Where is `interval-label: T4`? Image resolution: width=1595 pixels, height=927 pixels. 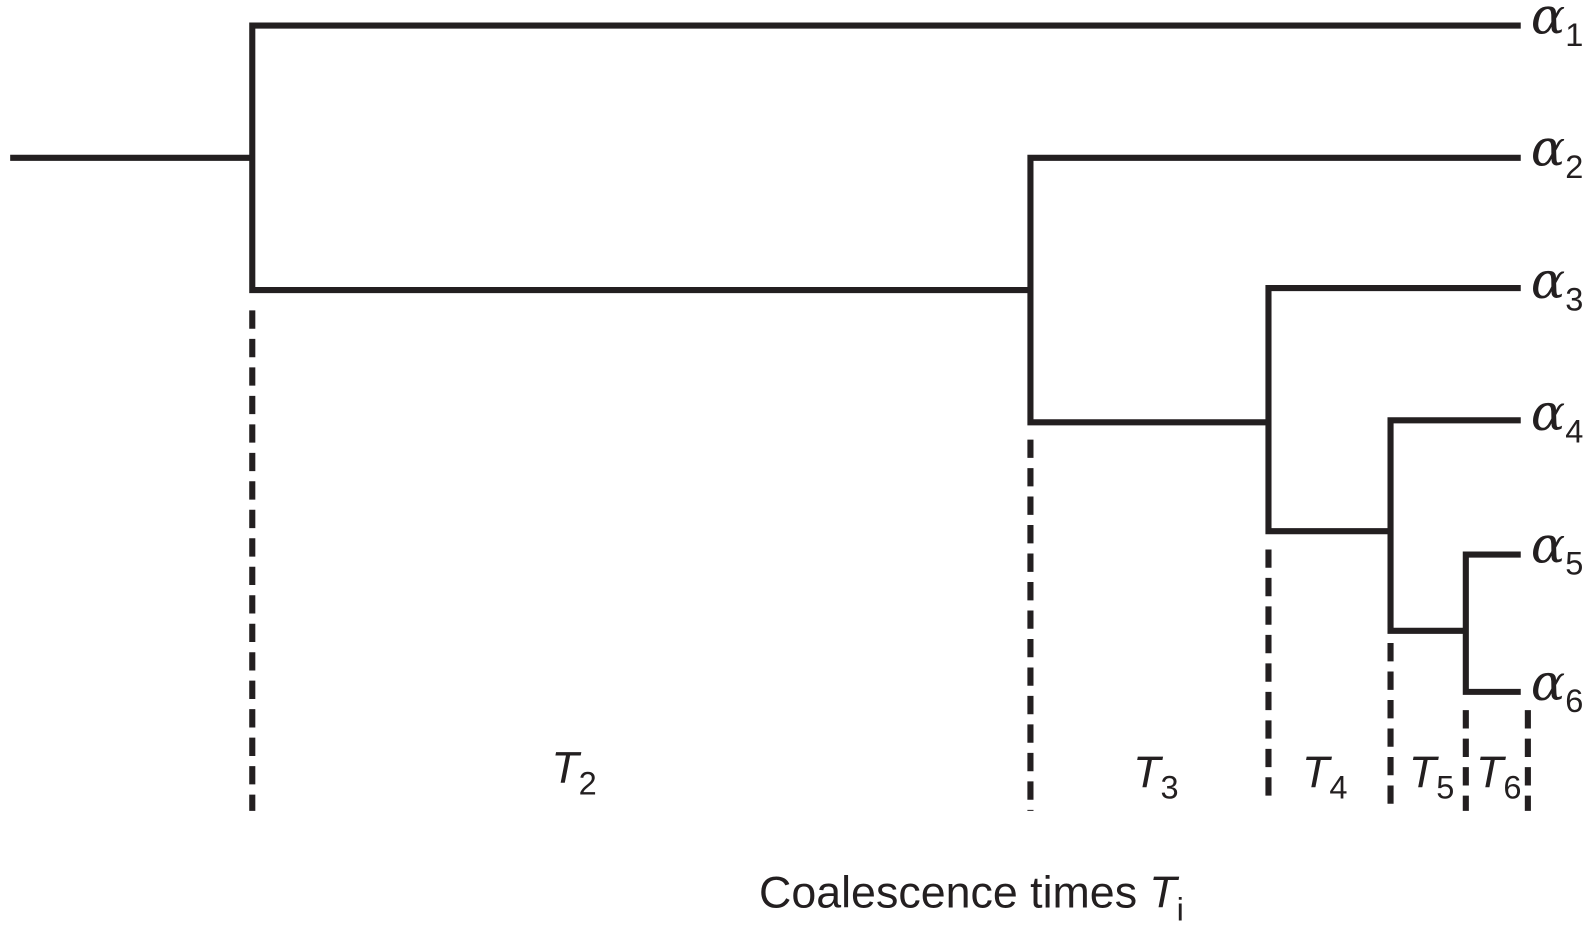
interval-label: T4 is located at coordinates (1324, 776).